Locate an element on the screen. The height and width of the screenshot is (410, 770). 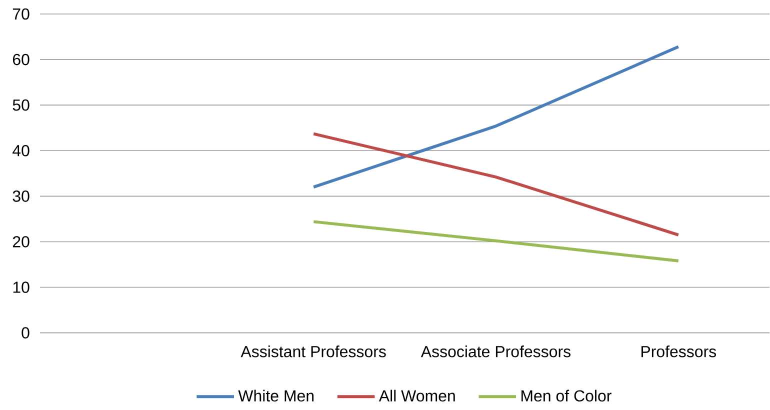
legend-label: Men of Color is located at coordinates (567, 396).